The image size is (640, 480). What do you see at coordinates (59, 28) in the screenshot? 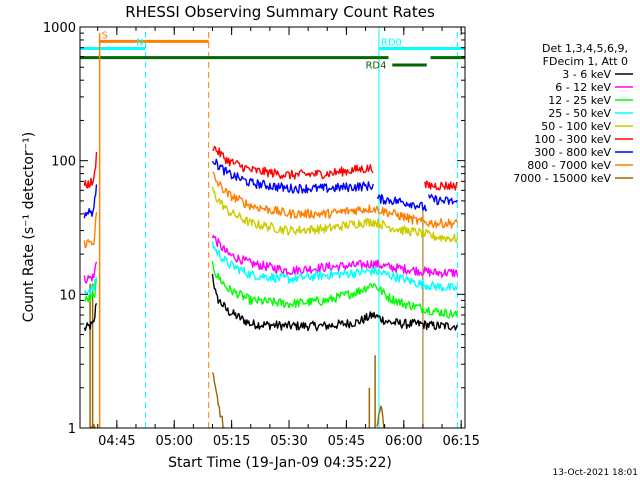
I see `y-tick-label-3: 1000` at bounding box center [59, 28].